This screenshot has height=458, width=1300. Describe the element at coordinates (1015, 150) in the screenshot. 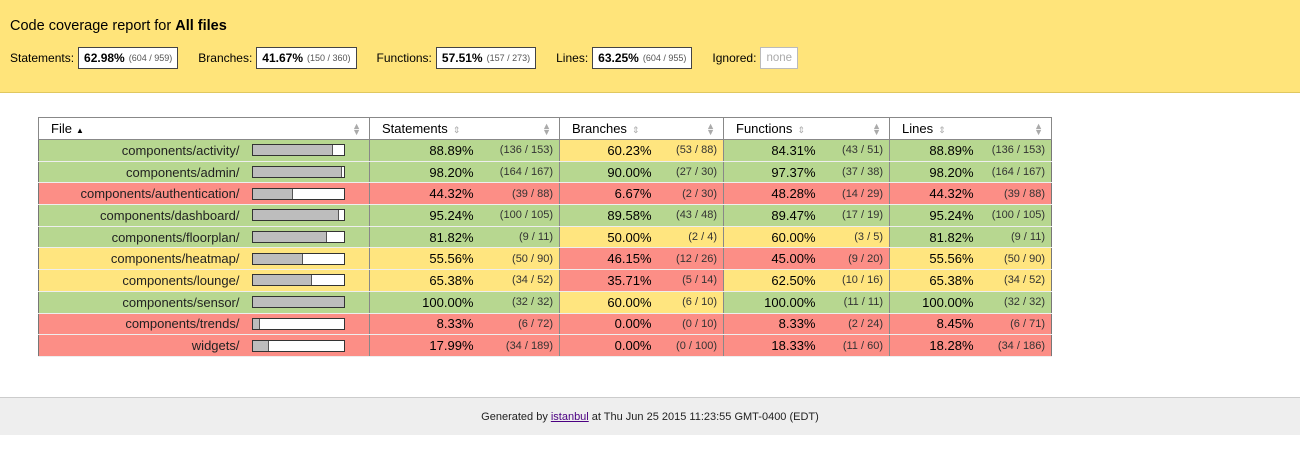

I see `ln-fraction-cell: (136 / 153)` at that location.